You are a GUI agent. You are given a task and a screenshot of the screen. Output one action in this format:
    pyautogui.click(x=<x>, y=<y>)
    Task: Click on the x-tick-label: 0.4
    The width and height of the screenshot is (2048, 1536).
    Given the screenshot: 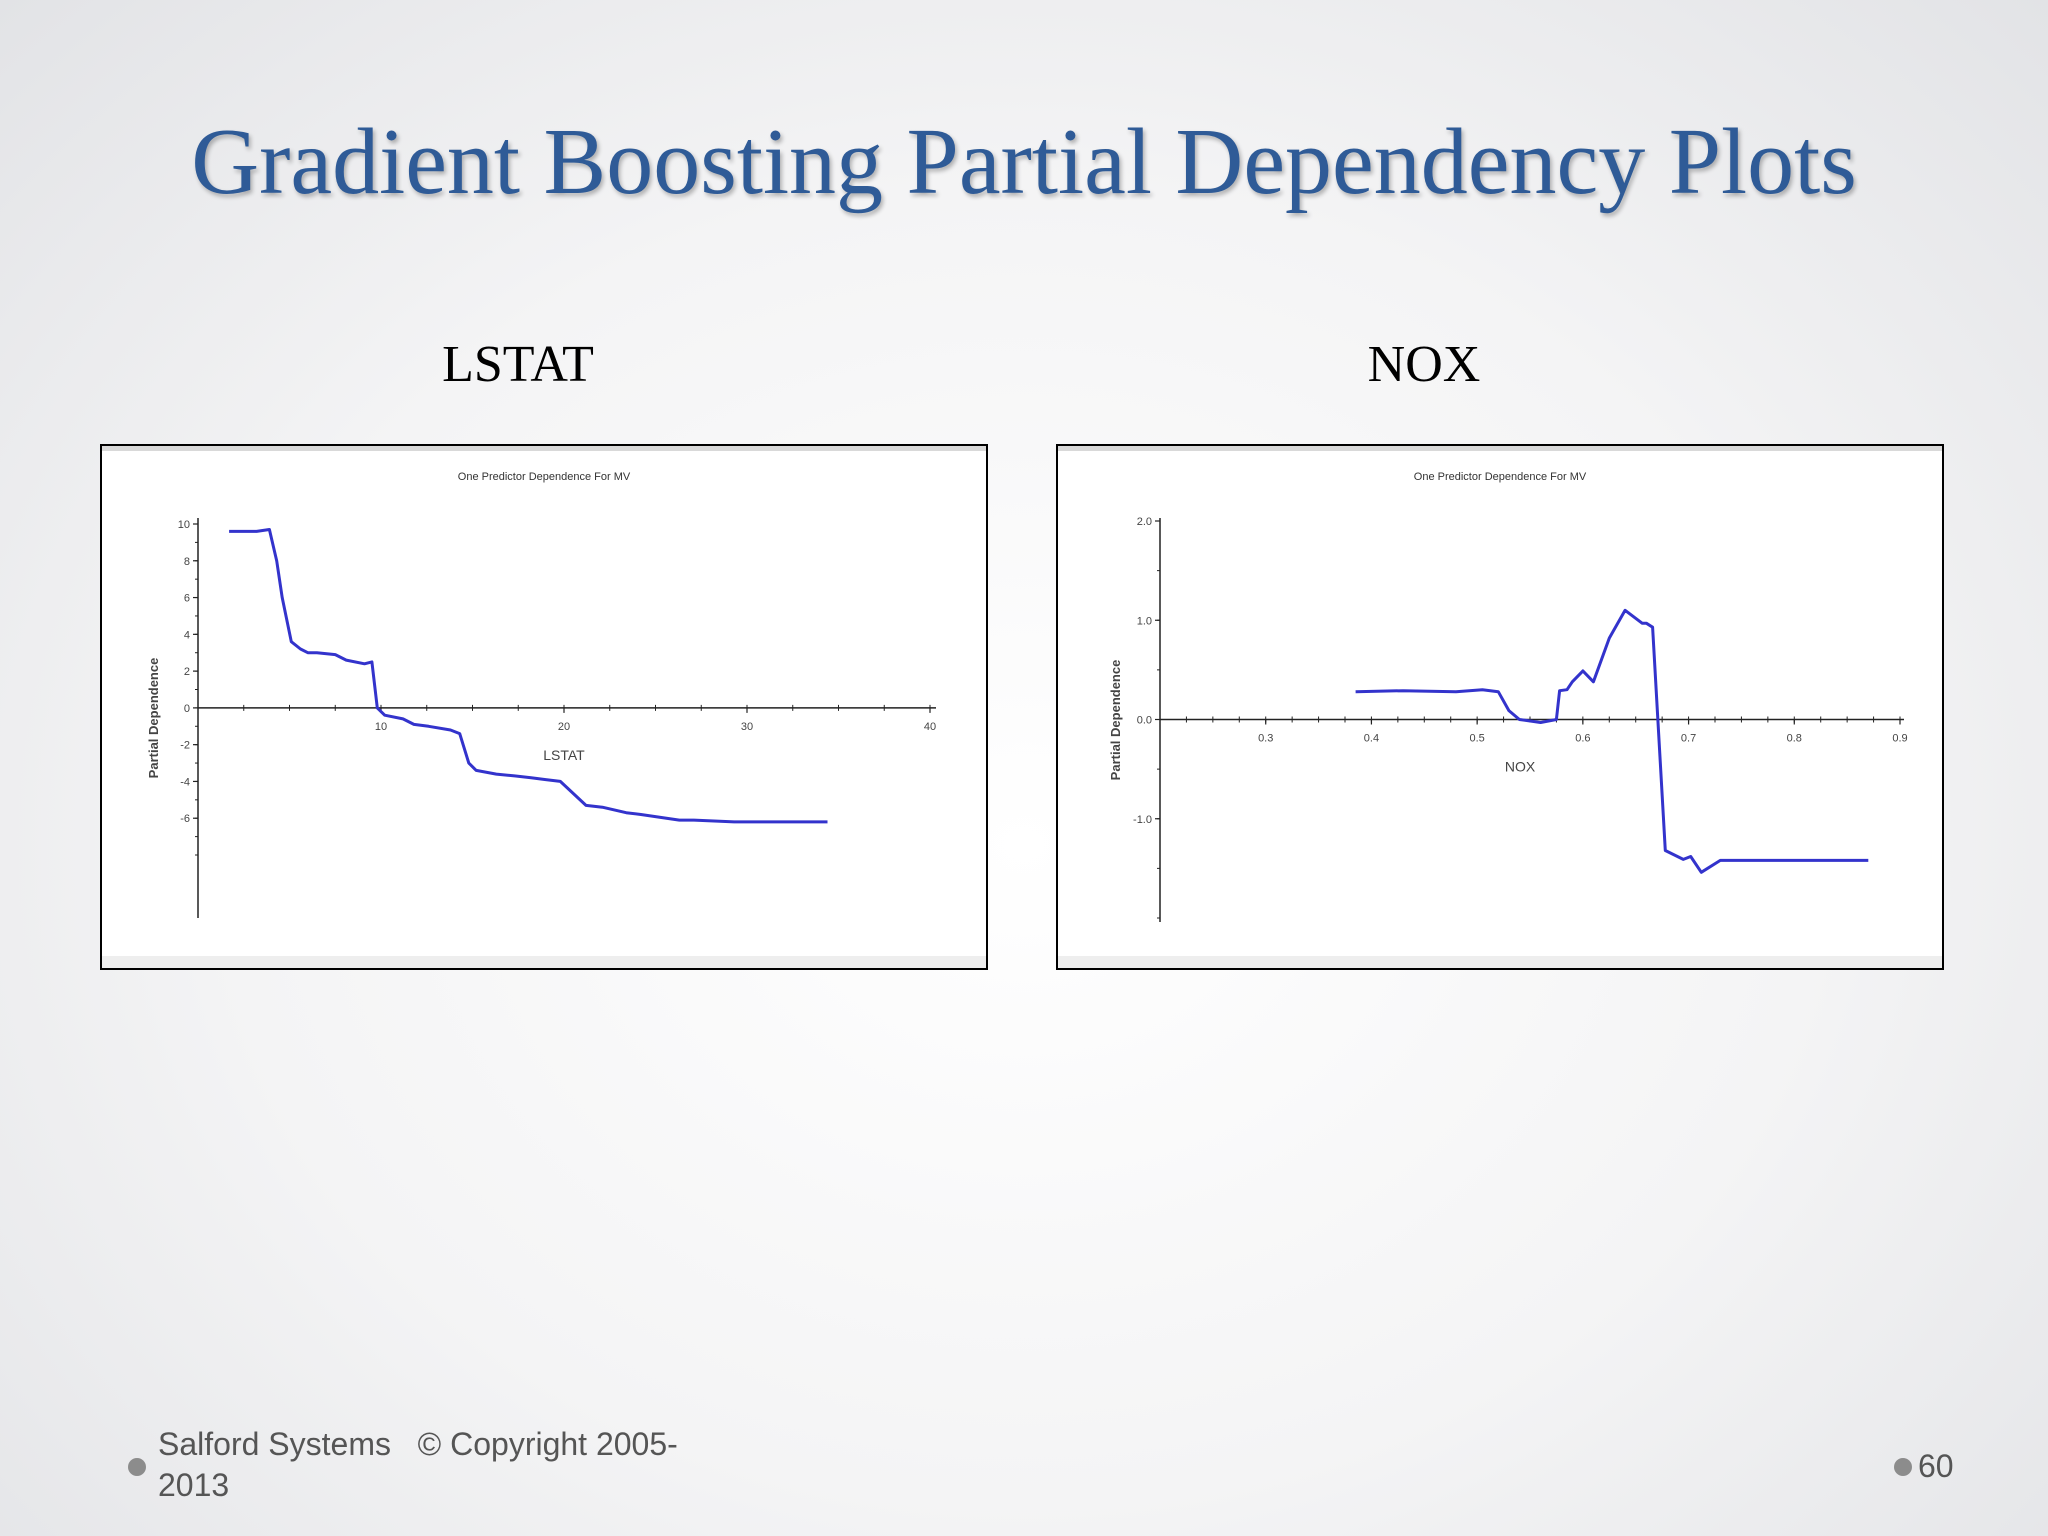 What is the action you would take?
    pyautogui.click(x=1371, y=739)
    